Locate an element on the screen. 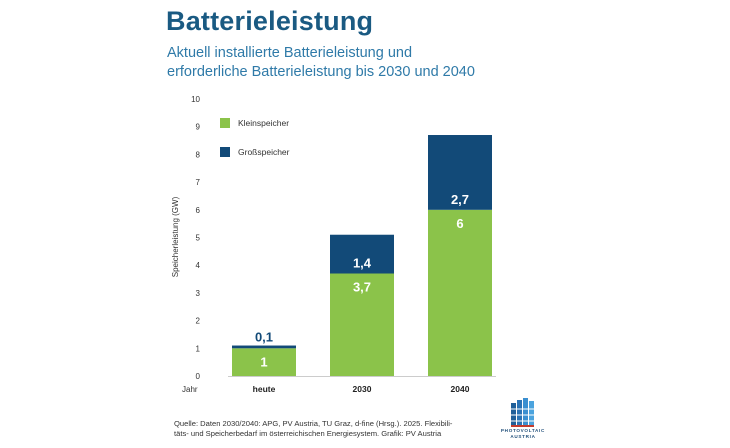  y-tick-label: 4 is located at coordinates (198, 265).